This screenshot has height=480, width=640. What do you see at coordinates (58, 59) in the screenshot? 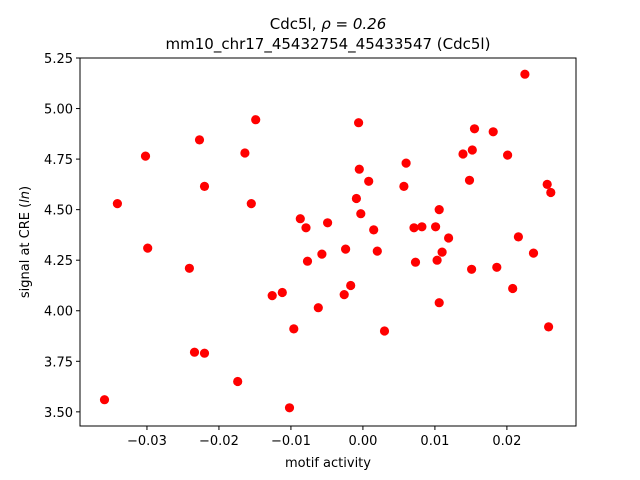
I see `y-tick-label-7: 5.25` at bounding box center [58, 59].